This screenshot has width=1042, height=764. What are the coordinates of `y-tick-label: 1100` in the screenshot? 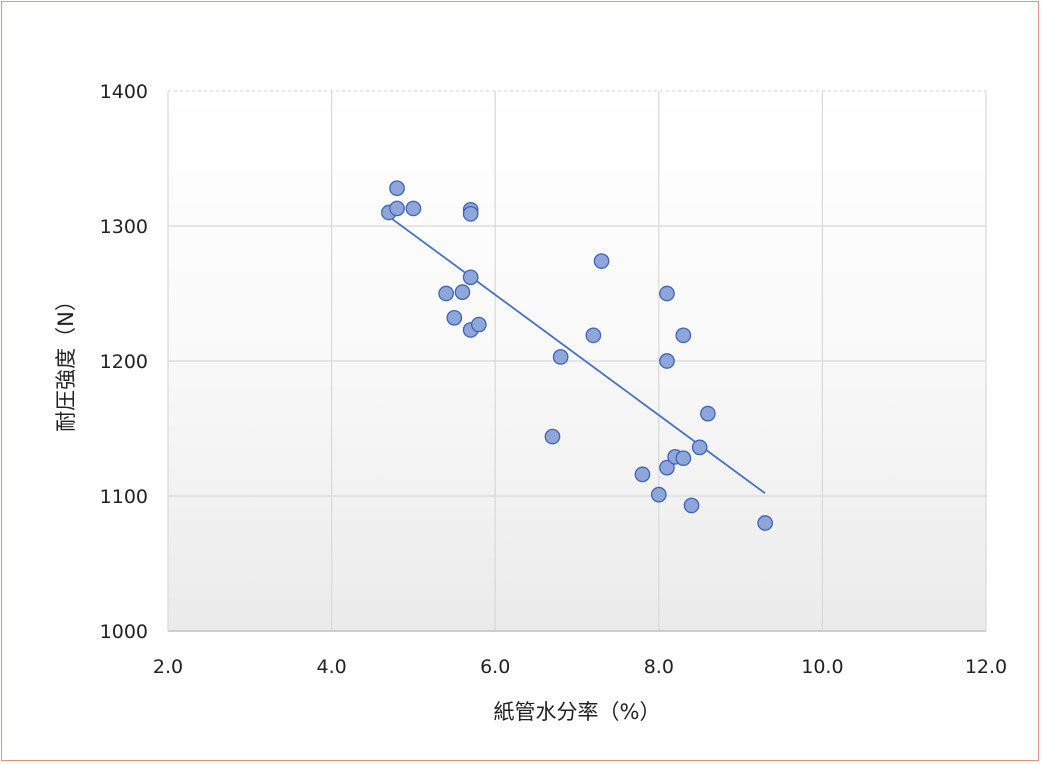 It's located at (124, 497).